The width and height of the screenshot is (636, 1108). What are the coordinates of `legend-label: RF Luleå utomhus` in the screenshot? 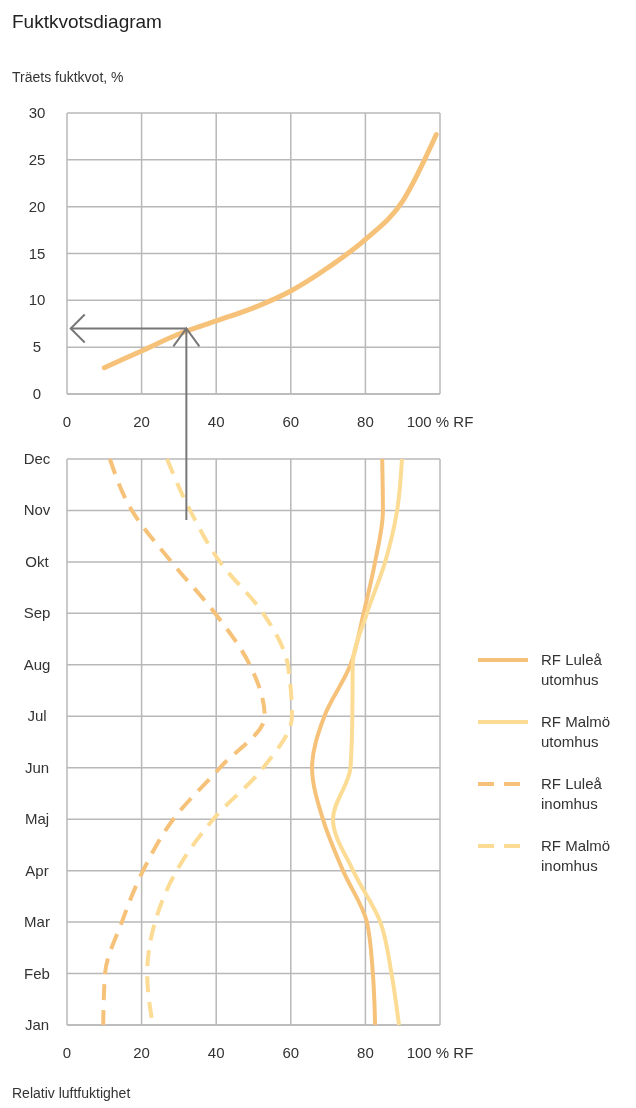 It's located at (572, 669).